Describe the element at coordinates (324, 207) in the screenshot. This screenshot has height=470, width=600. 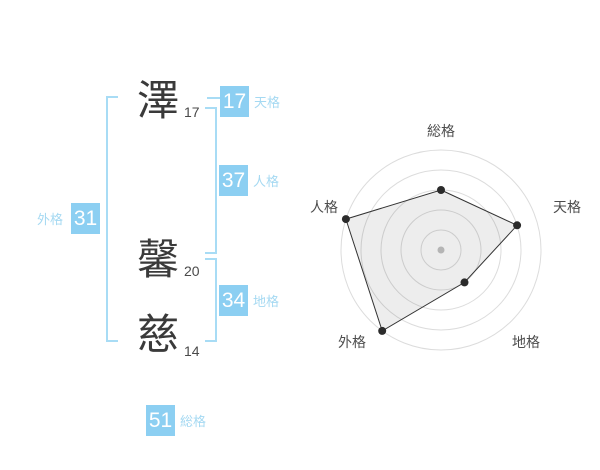
I see `radar-axis-label-人格: 人格` at that location.